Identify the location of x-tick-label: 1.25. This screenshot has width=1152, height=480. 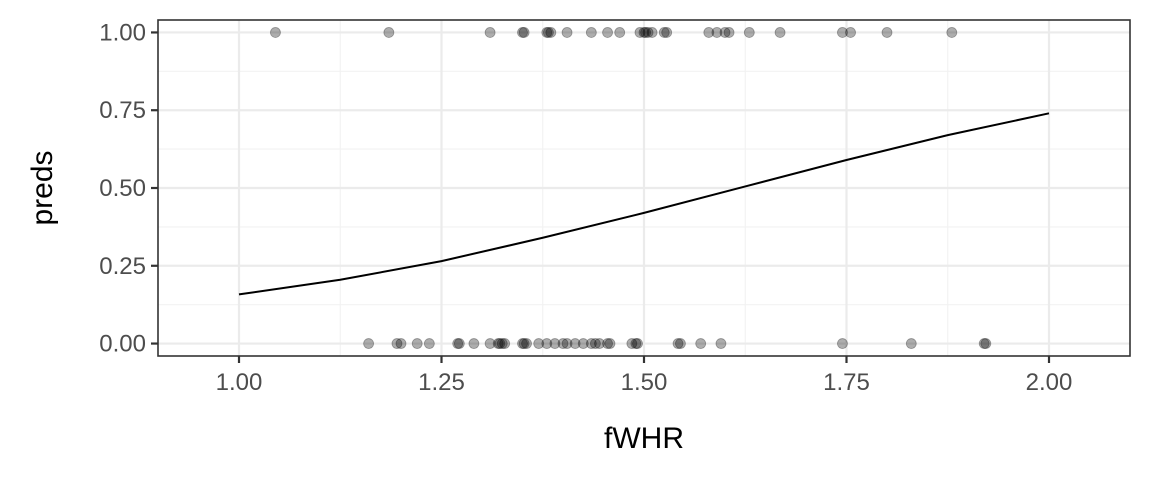
(441, 382).